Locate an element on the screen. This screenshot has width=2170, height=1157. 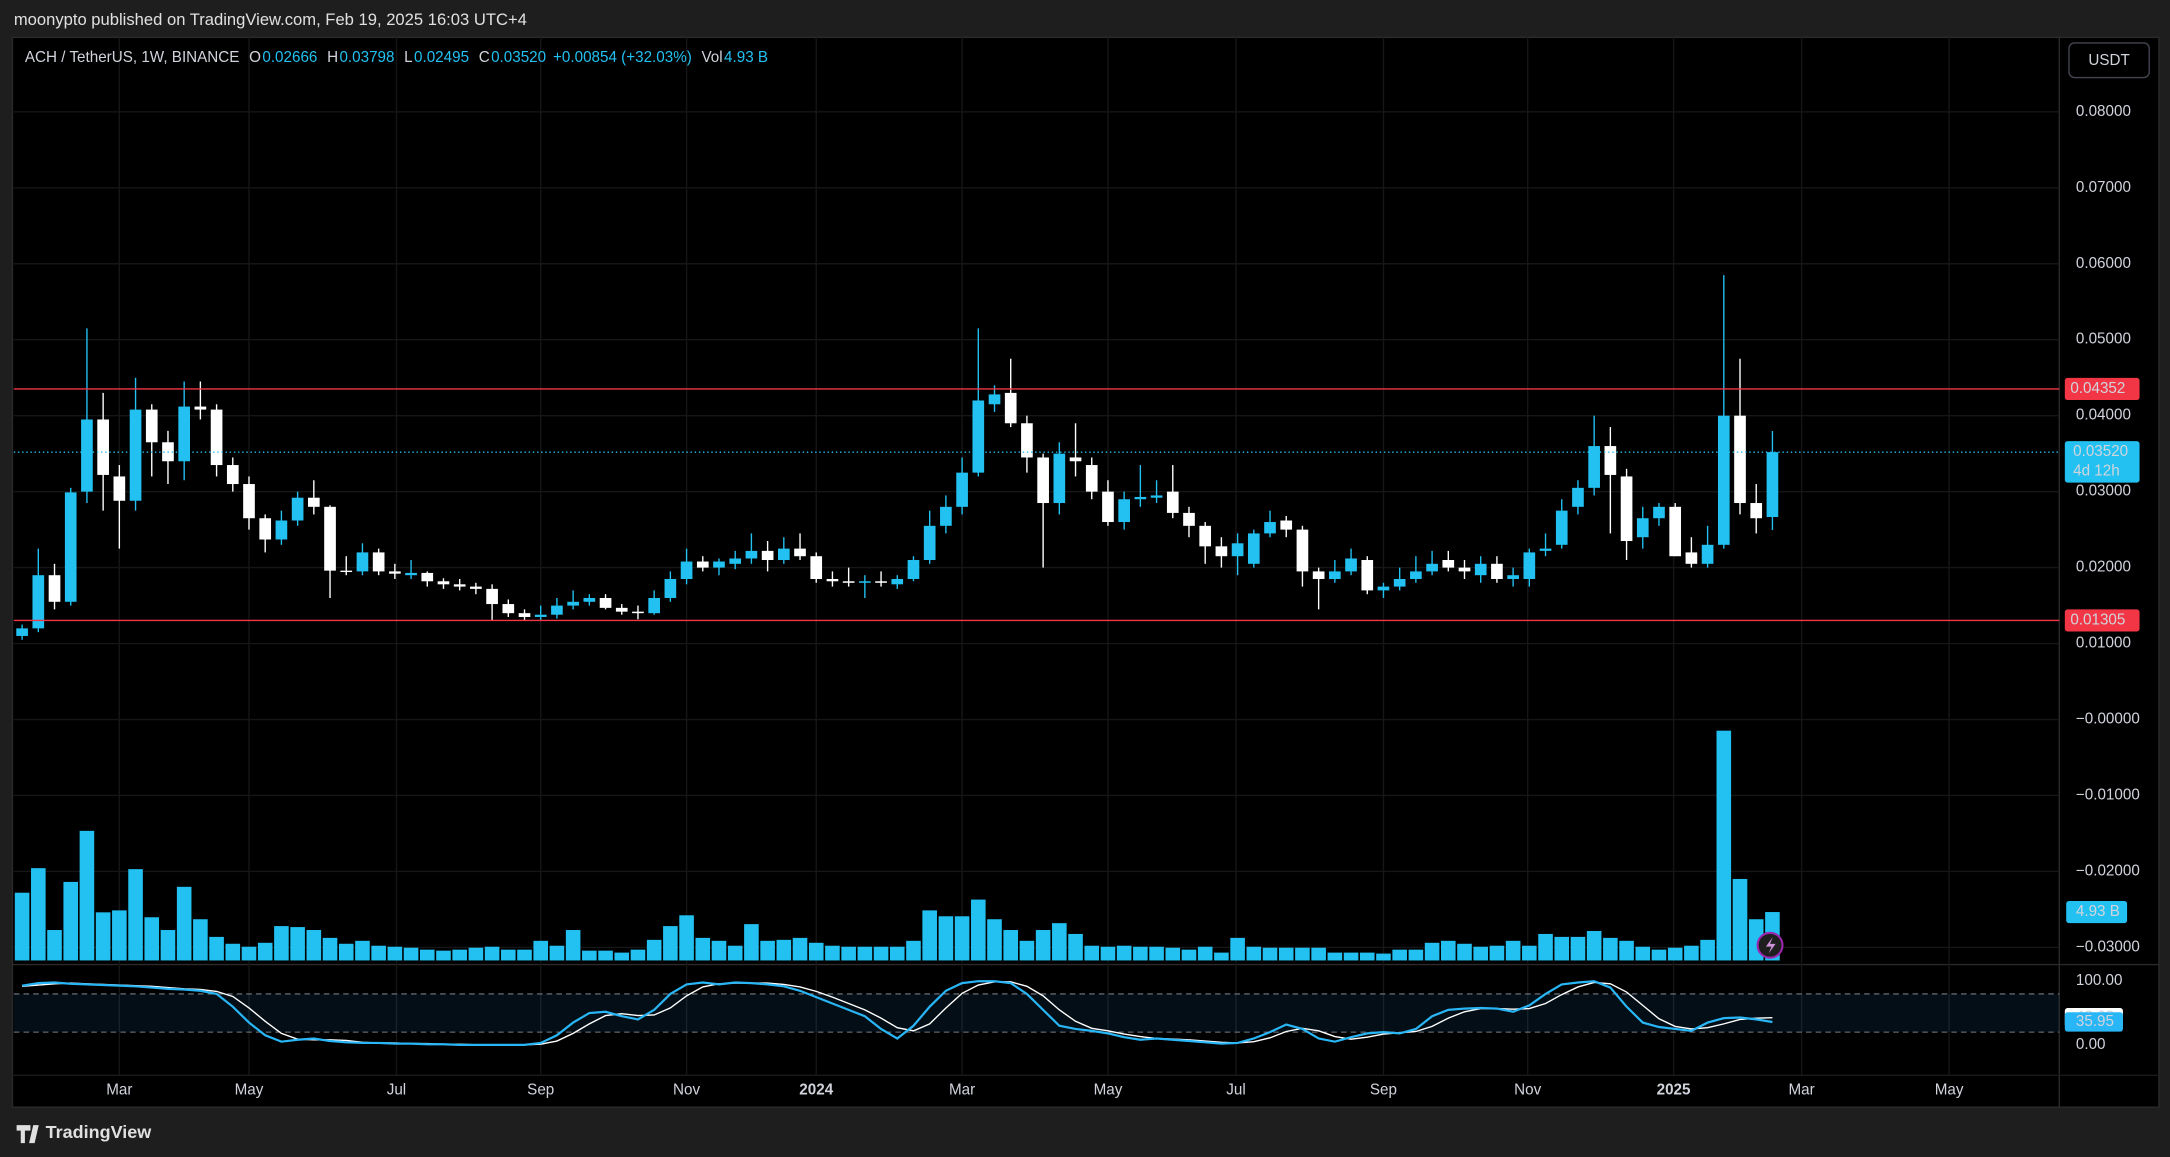
x-tick-label: Sep is located at coordinates (1383, 1090).